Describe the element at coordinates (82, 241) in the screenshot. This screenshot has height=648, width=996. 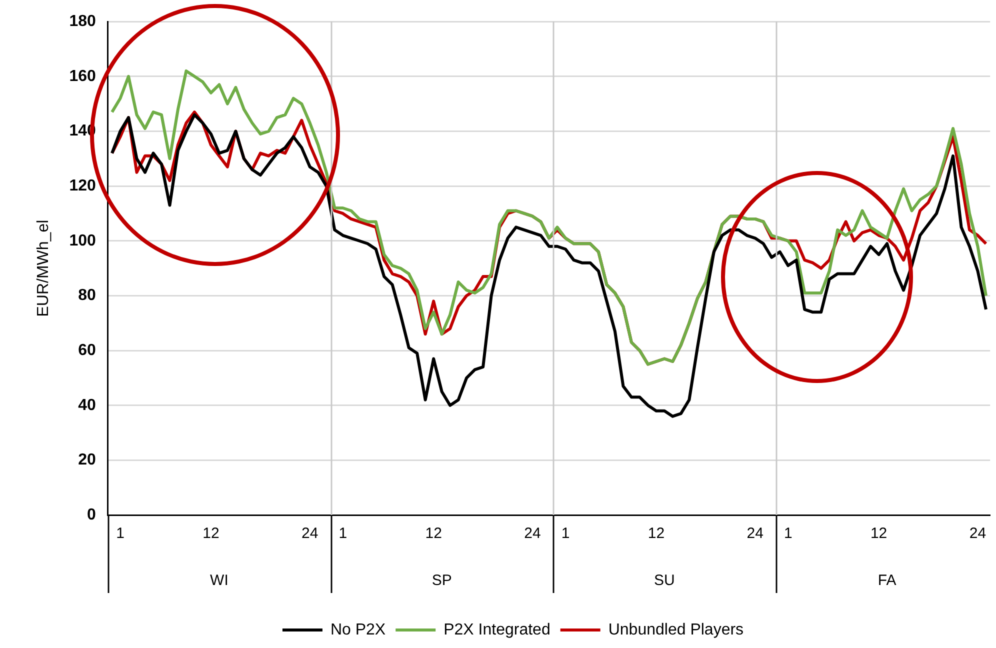
I see `y-tick-label: 100` at that location.